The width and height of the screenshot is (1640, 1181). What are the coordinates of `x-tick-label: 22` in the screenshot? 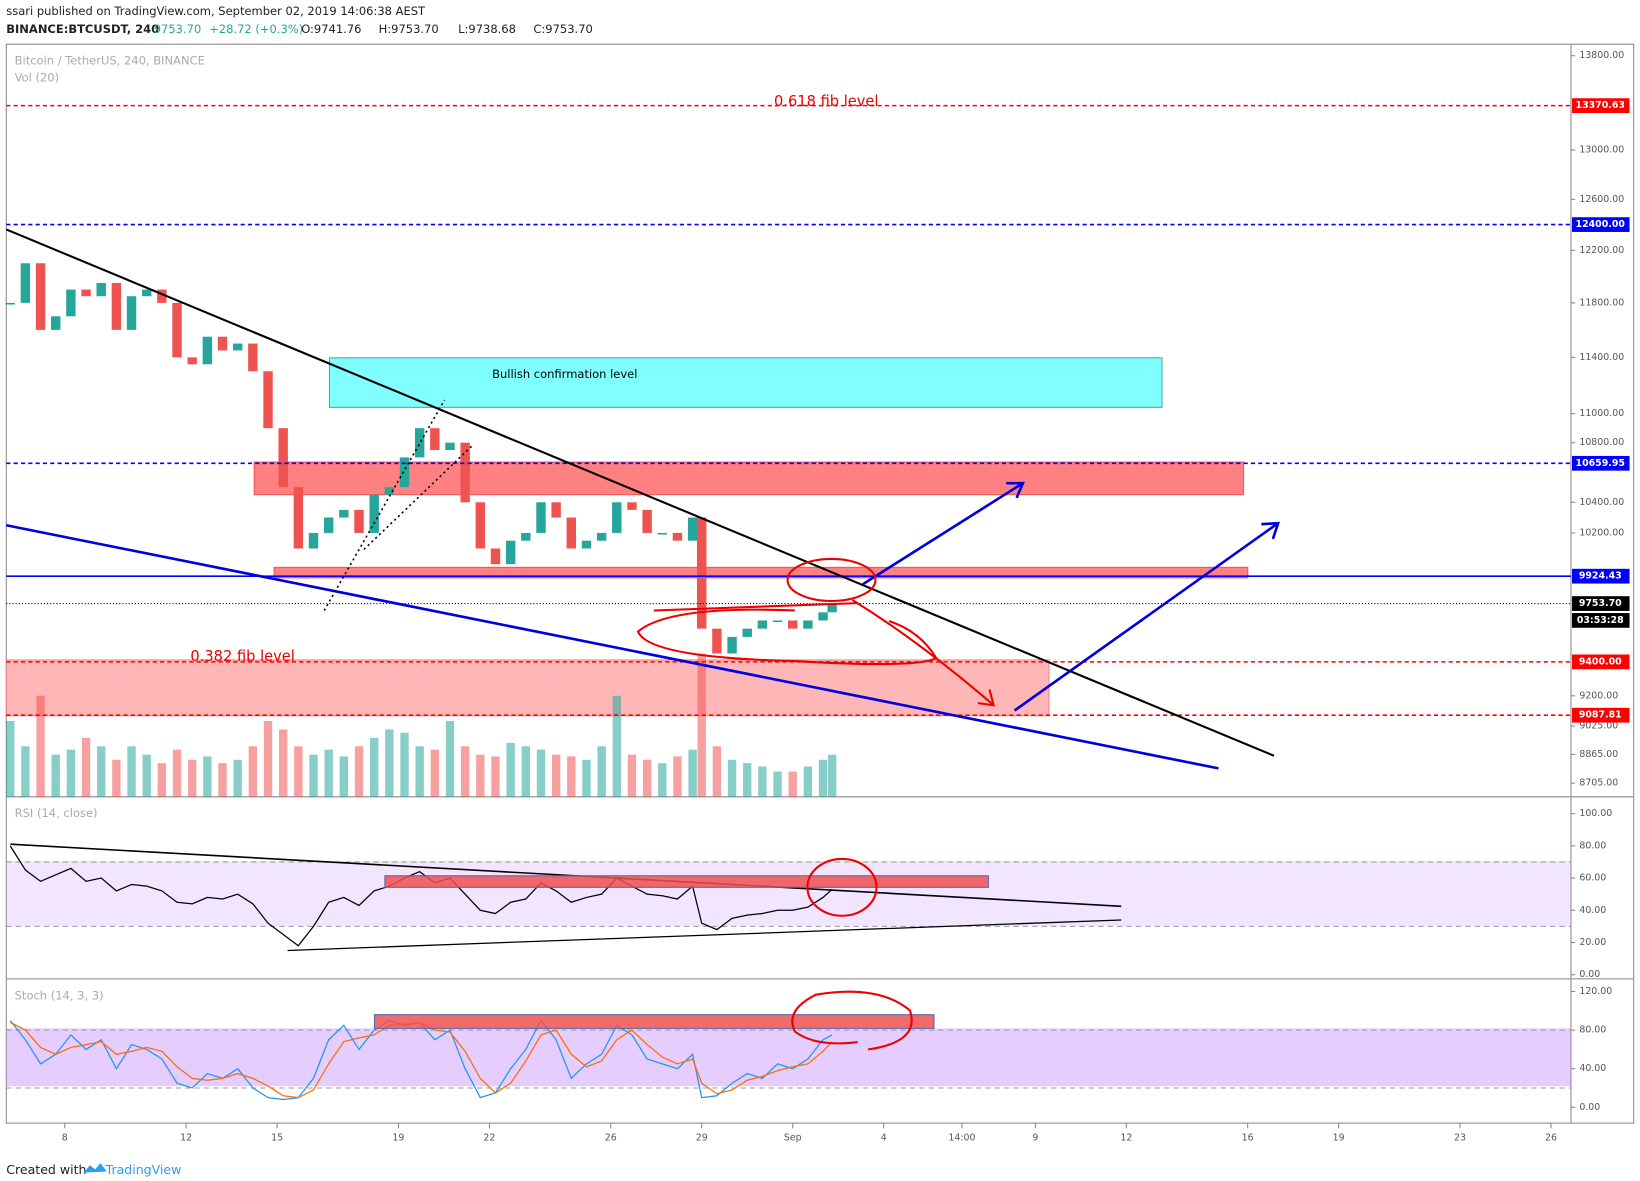 It's located at (489, 1137).